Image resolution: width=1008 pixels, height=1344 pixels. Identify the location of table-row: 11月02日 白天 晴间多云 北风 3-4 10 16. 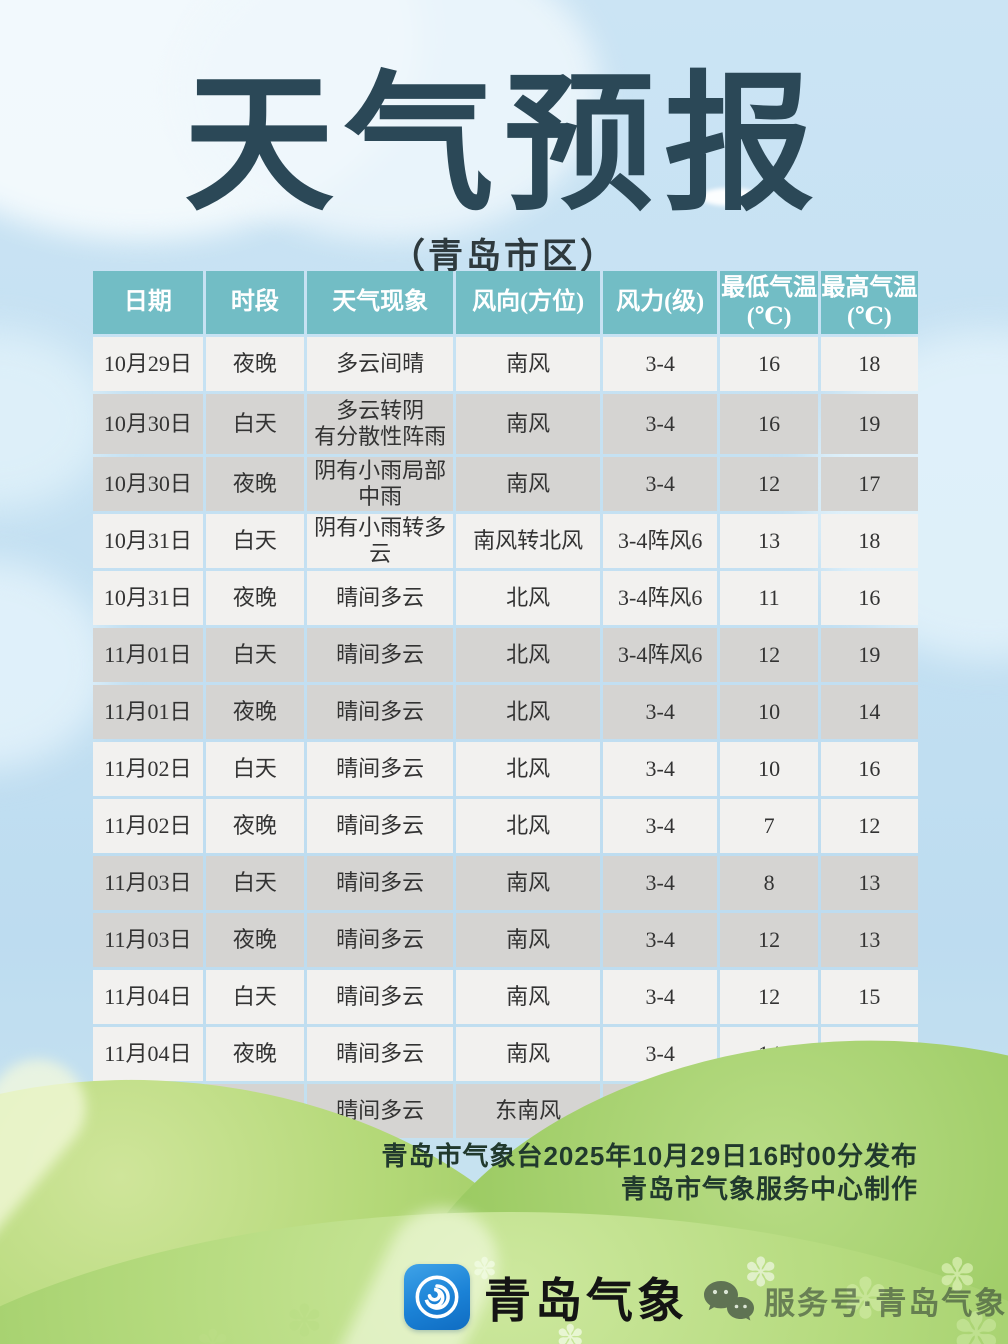
(505, 769).